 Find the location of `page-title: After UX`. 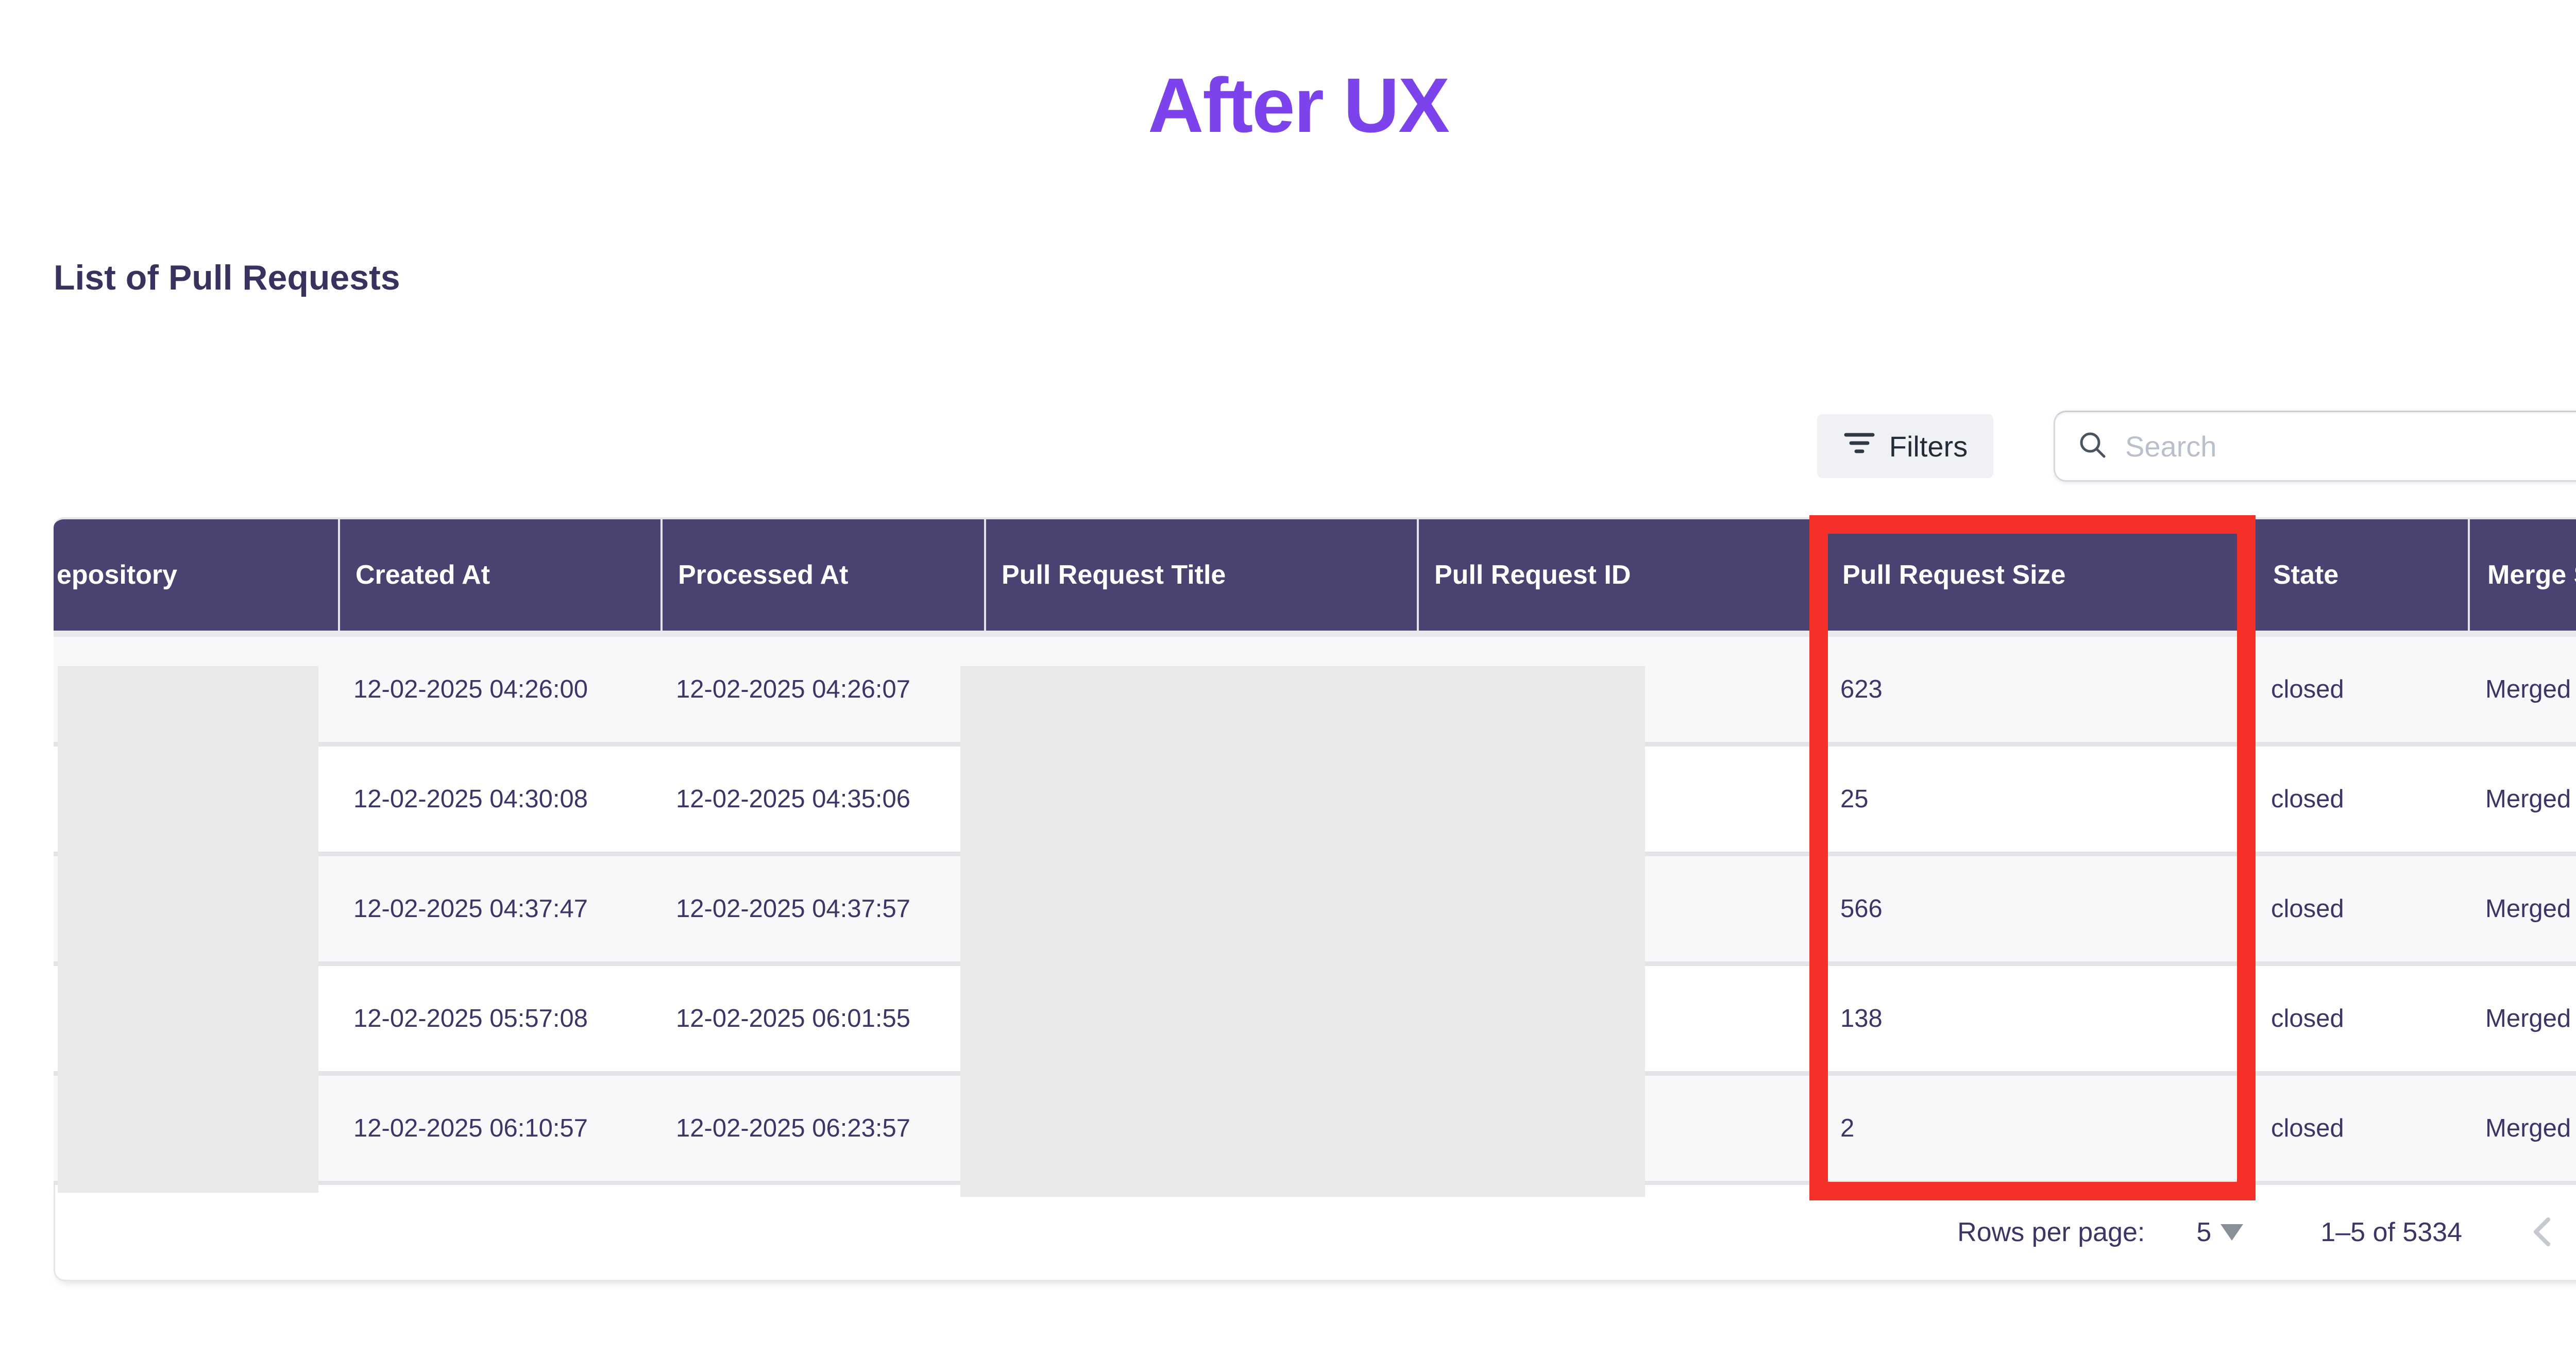

page-title: After UX is located at coordinates (1299, 105).